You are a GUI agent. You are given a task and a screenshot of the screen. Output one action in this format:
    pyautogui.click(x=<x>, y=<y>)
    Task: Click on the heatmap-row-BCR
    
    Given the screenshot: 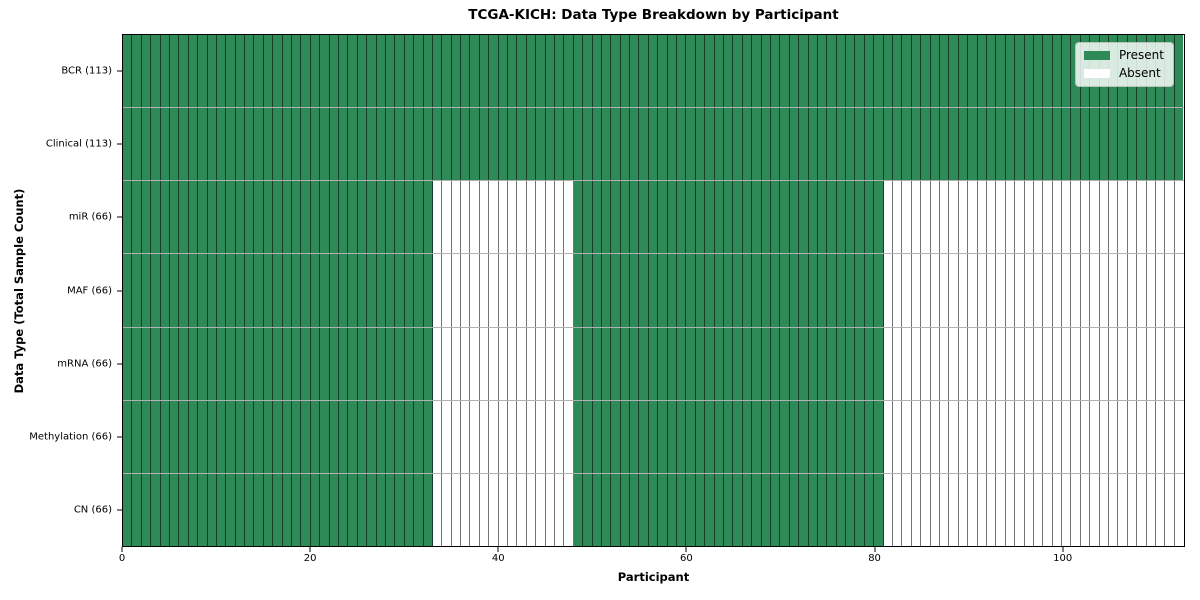 What is the action you would take?
    pyautogui.click(x=653, y=72)
    